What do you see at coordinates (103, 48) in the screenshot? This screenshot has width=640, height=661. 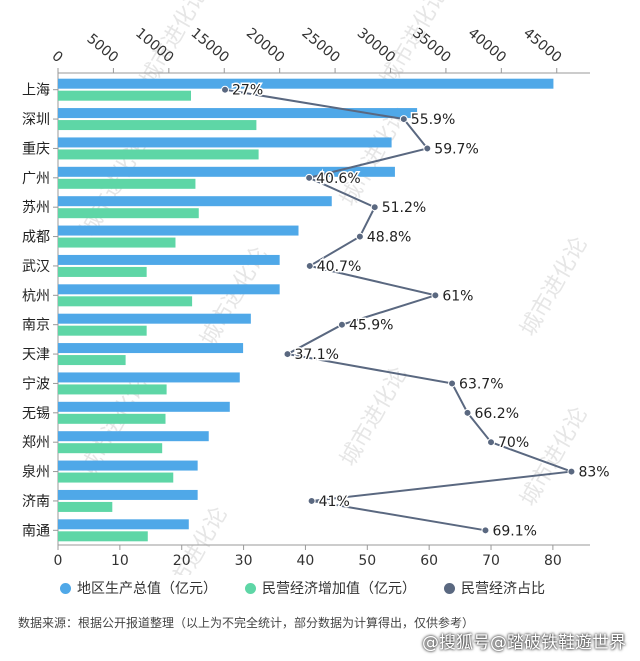 I see `top-axis-tick-label: 5000` at bounding box center [103, 48].